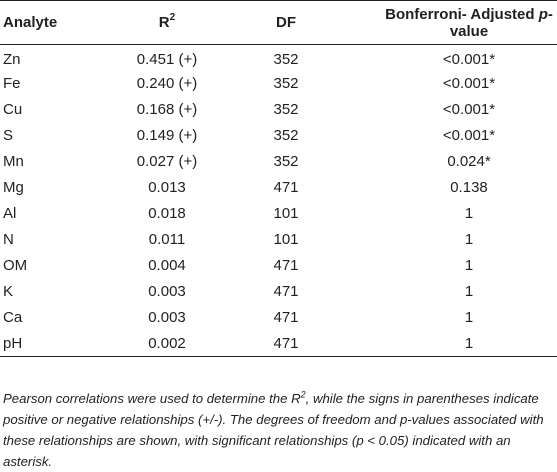  I want to click on footnote-r2-superscript: 2, so click(303, 394).